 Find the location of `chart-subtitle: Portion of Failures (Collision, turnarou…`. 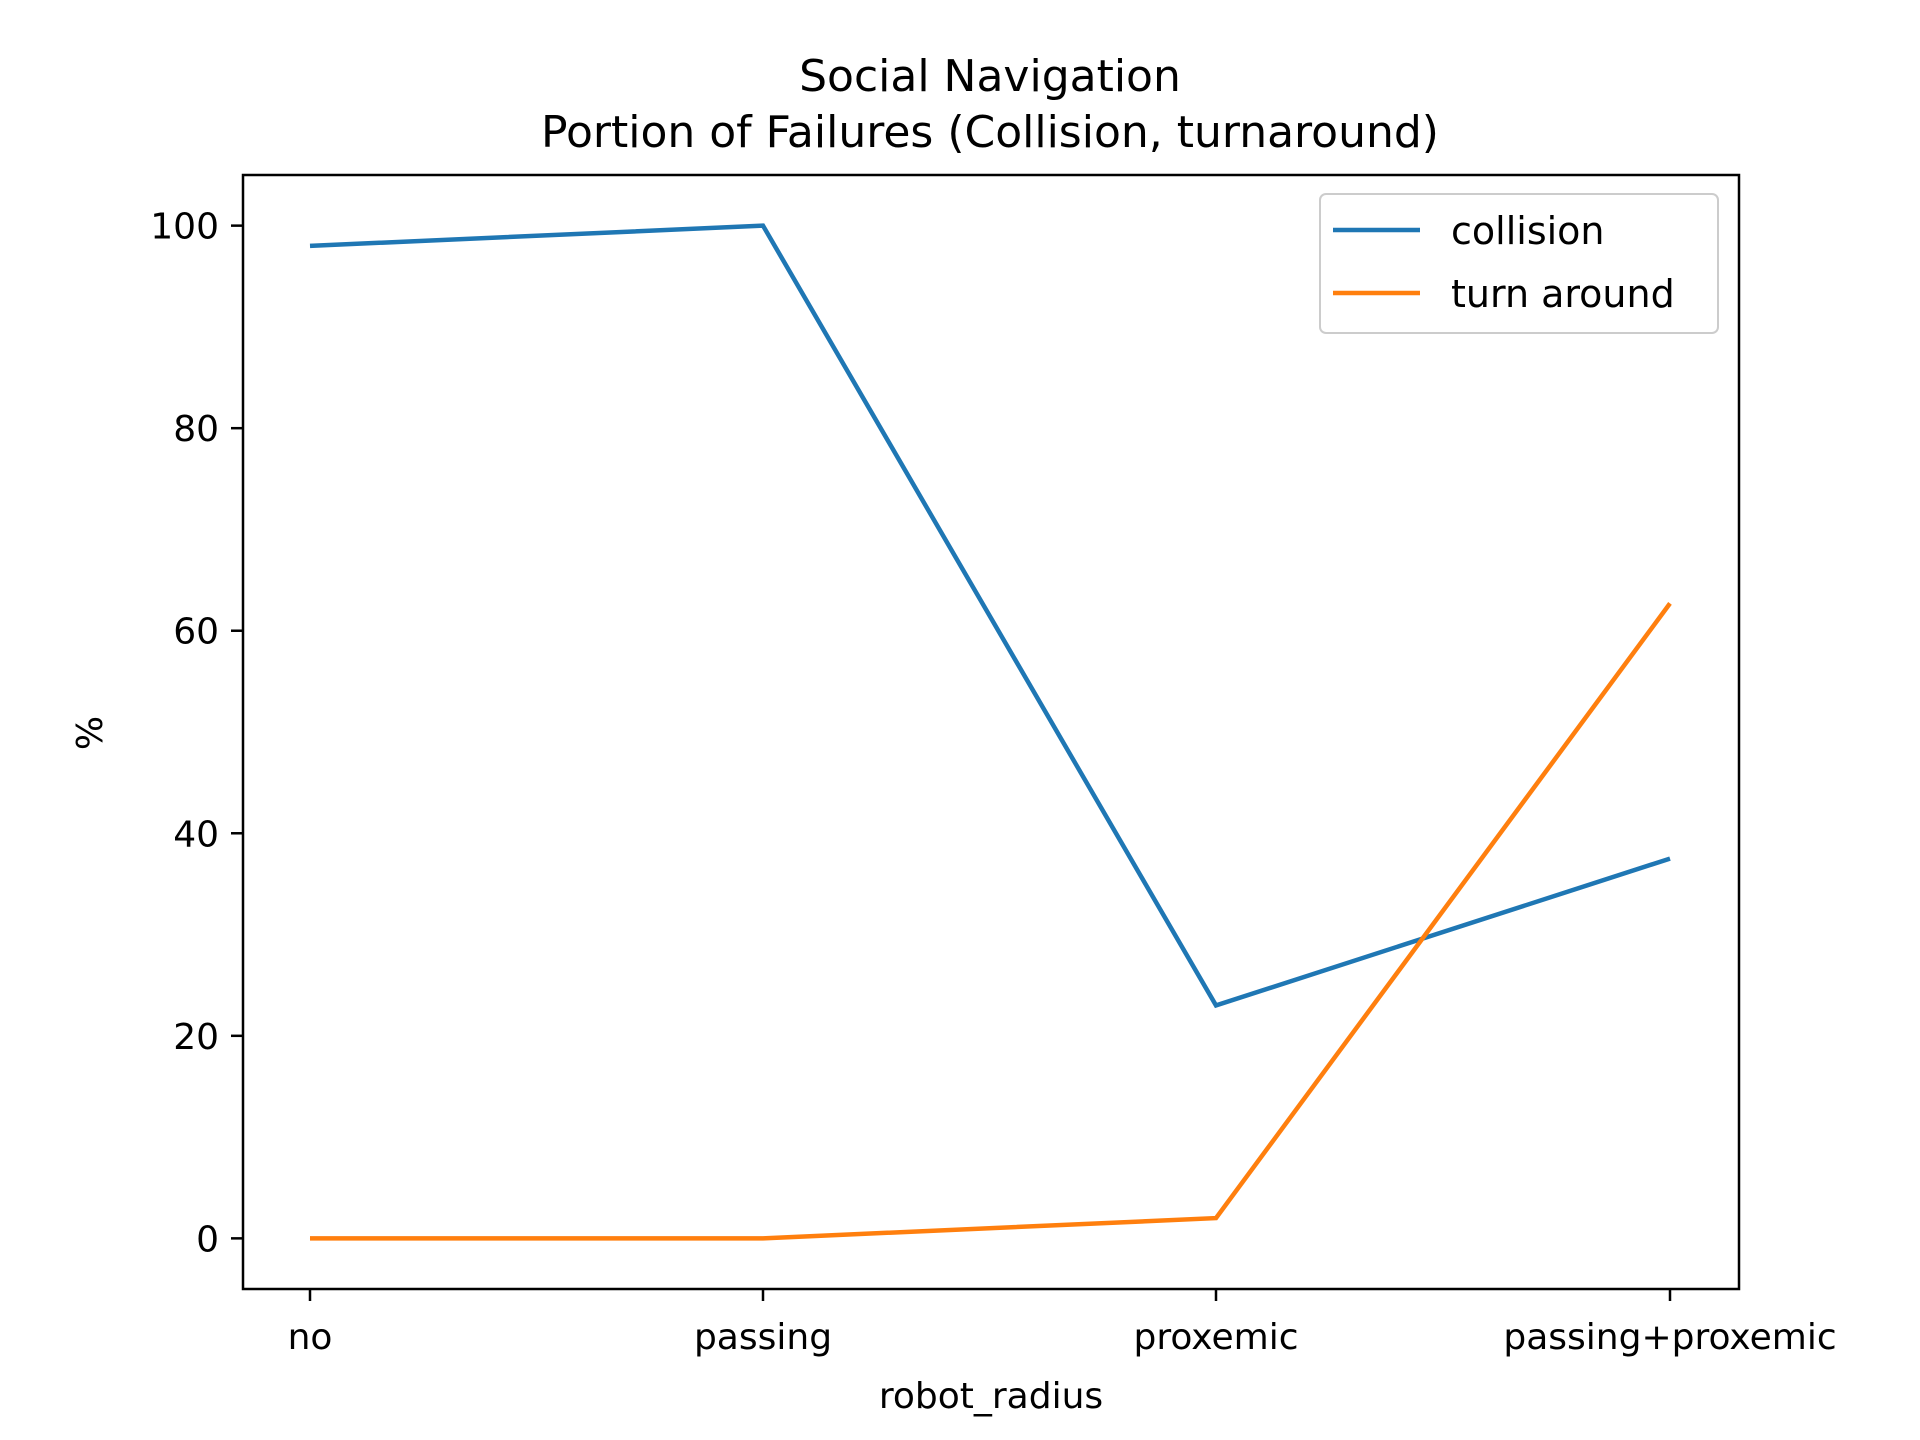

chart-subtitle: Portion of Failures (Collision, turnarou… is located at coordinates (990, 132).